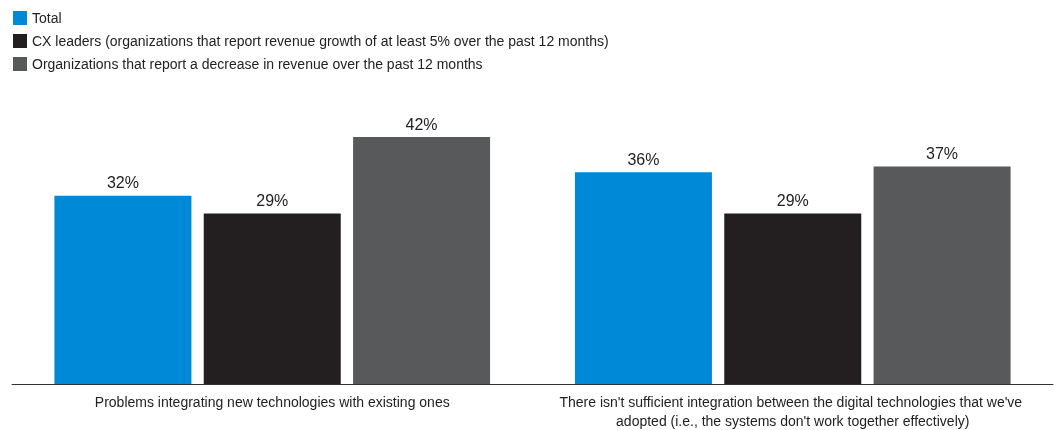 The width and height of the screenshot is (1061, 430). Describe the element at coordinates (272, 401) in the screenshot. I see `x-tick-label: Problems integrating new technologies with existing ones` at that location.